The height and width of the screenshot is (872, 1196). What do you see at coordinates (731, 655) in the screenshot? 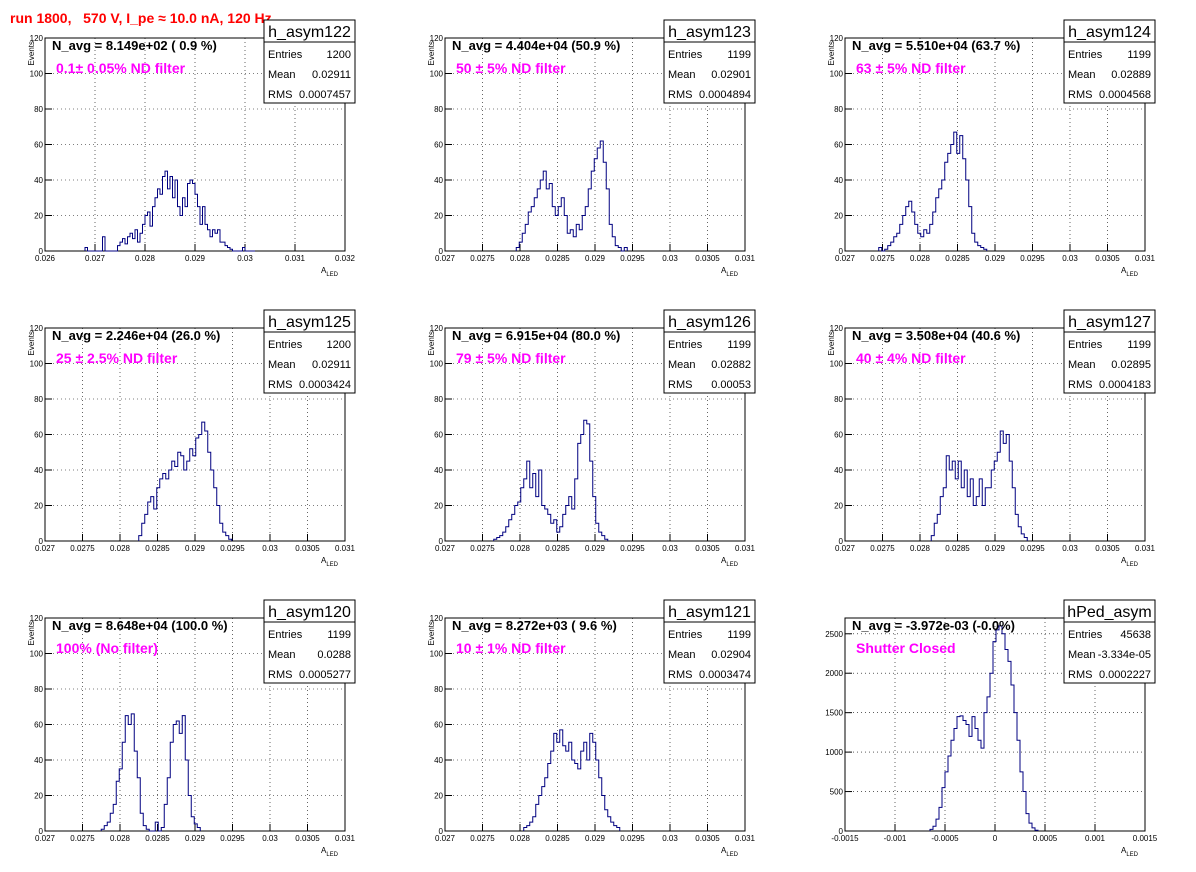
I see `stats-value: 0.02904` at bounding box center [731, 655].